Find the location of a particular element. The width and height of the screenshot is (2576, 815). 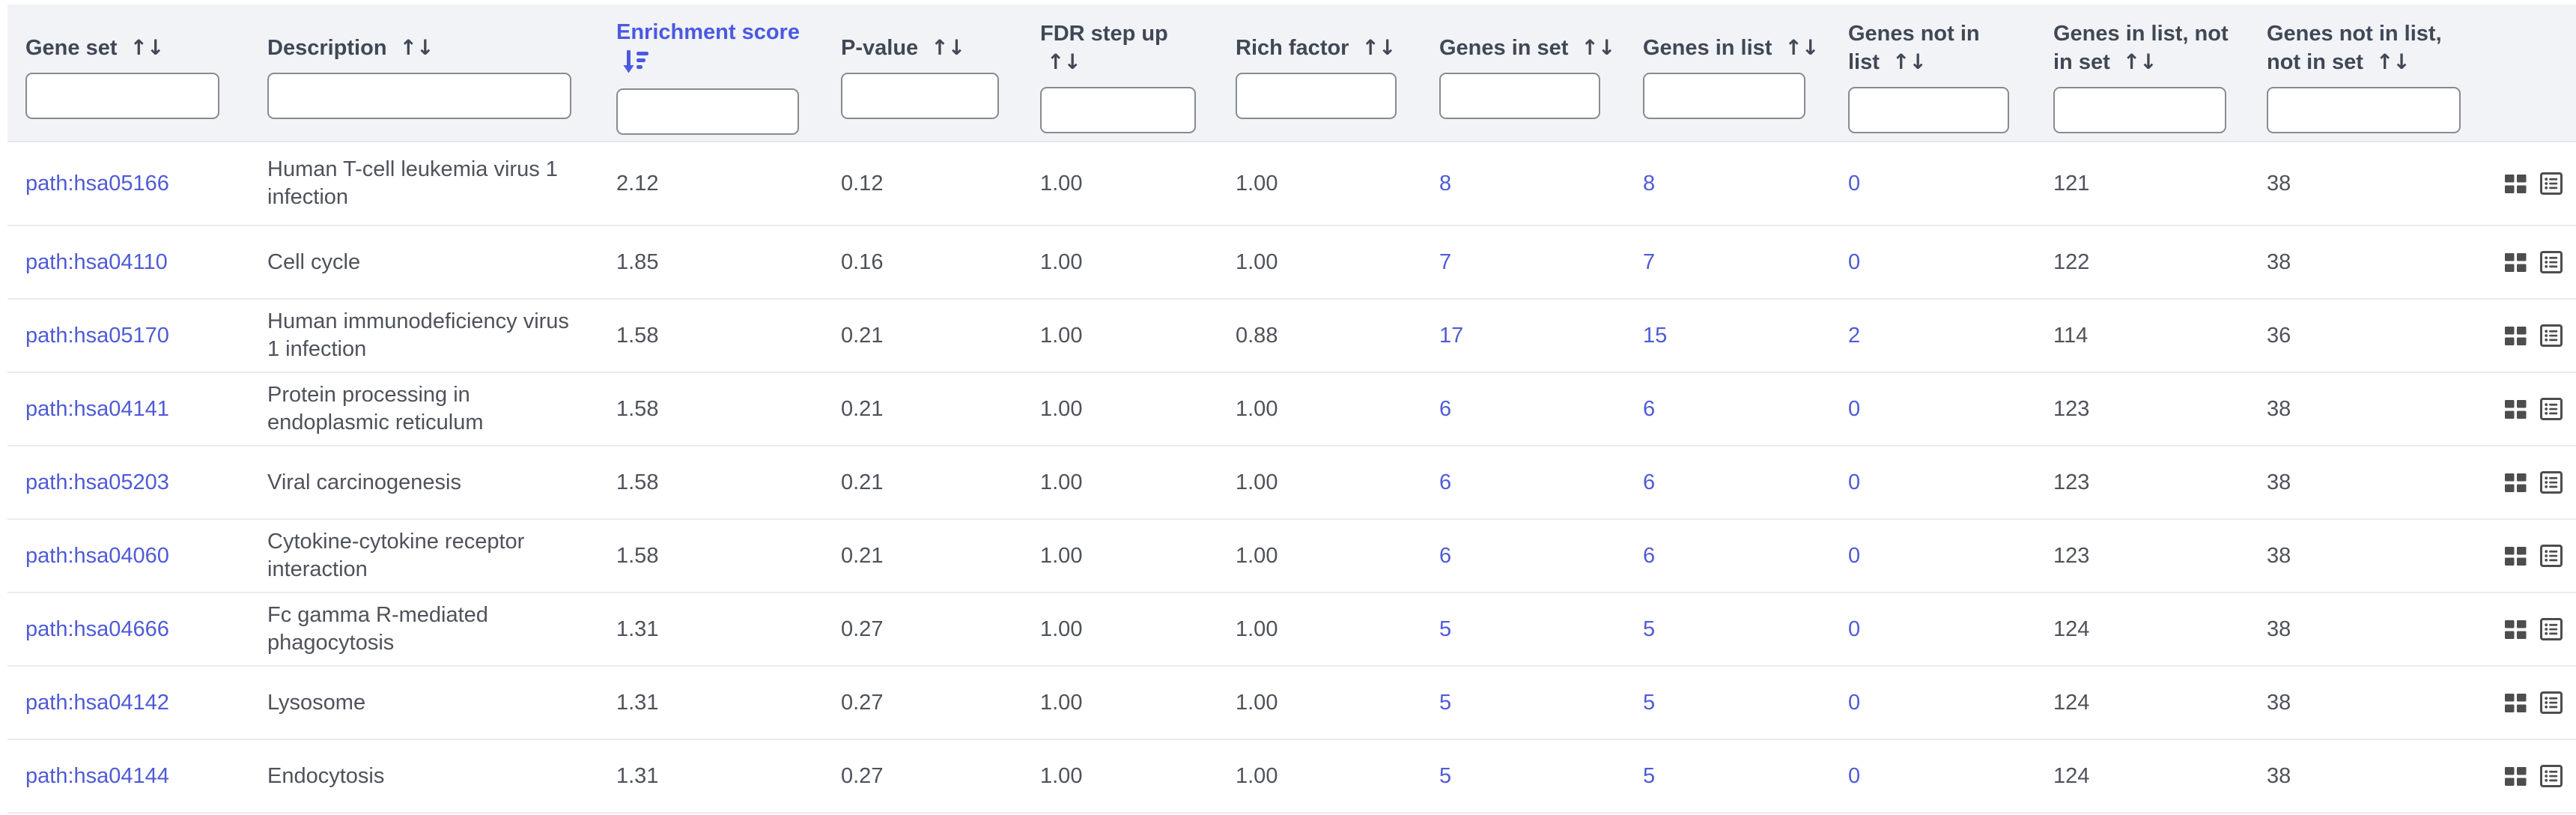

gene-set-link: path:hsa04141 is located at coordinates (97, 409).